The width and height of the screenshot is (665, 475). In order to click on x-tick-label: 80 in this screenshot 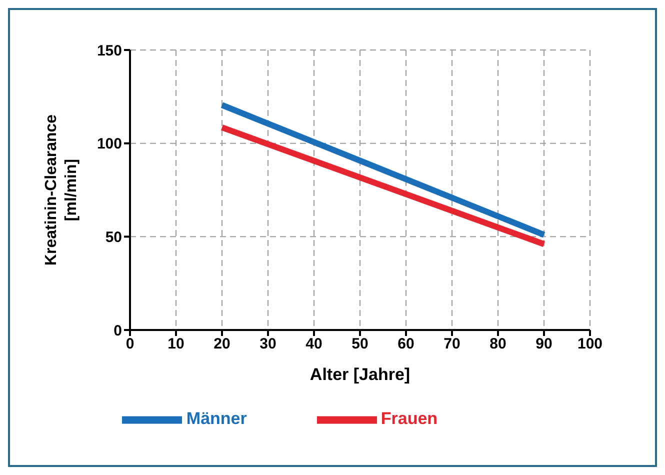, I will do `click(498, 344)`.